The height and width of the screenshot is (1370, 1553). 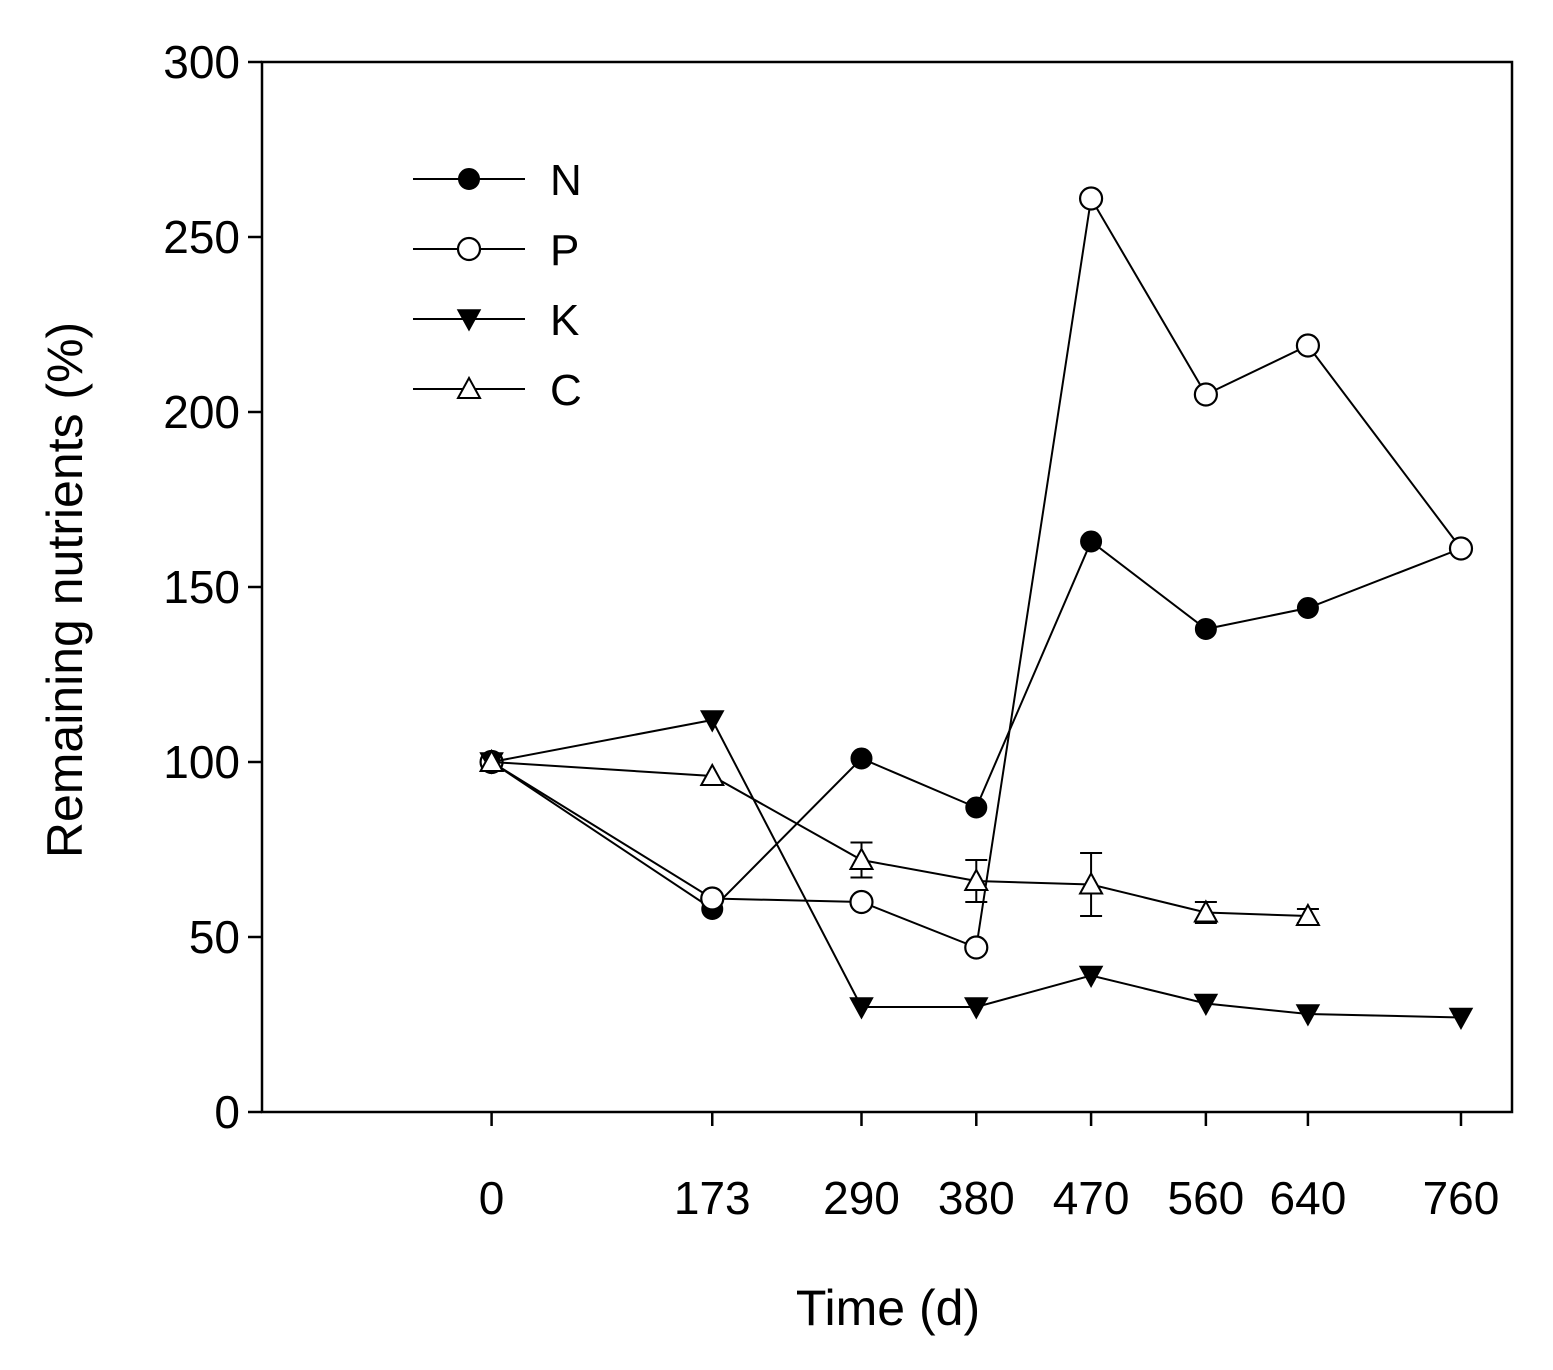 What do you see at coordinates (1461, 1198) in the screenshot?
I see `x-tick-label: 760` at bounding box center [1461, 1198].